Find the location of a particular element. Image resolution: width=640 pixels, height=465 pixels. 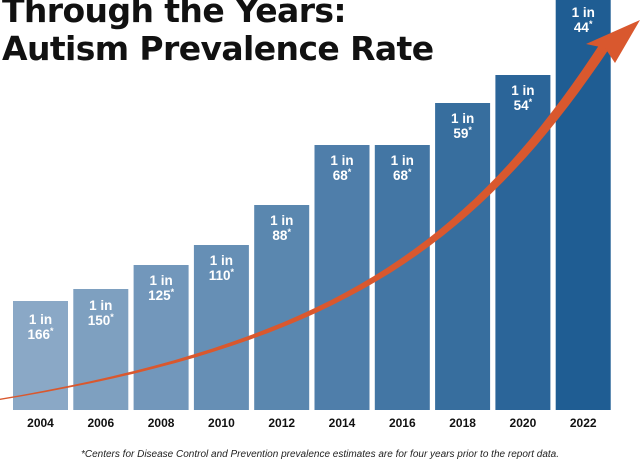

bar-label-prefix-2014: 1 in is located at coordinates (341, 160).